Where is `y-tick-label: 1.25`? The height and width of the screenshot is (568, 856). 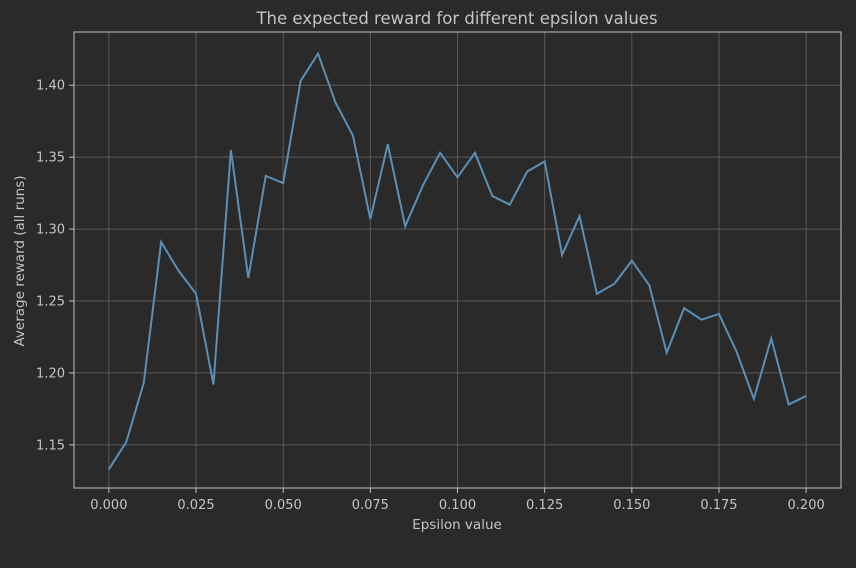
y-tick-label: 1.25 is located at coordinates (50, 301).